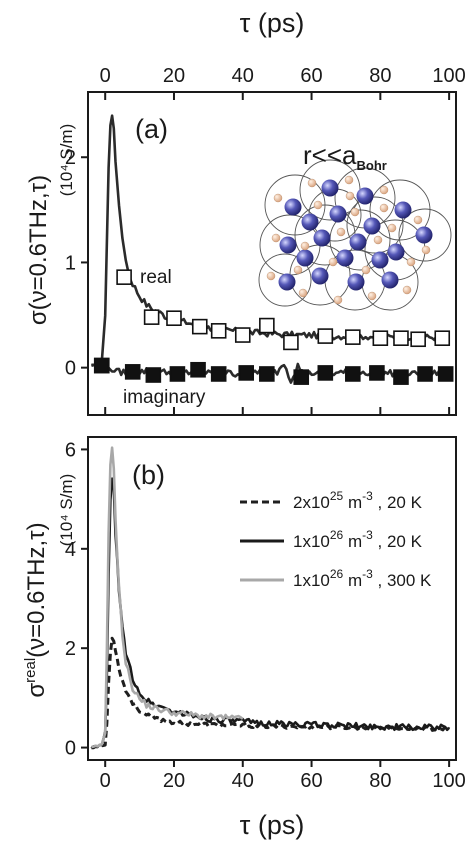 This screenshot has width=471, height=850. Describe the element at coordinates (66, 510) in the screenshot. I see `panel-b-y-unit: (10⁴ S/m)` at that location.